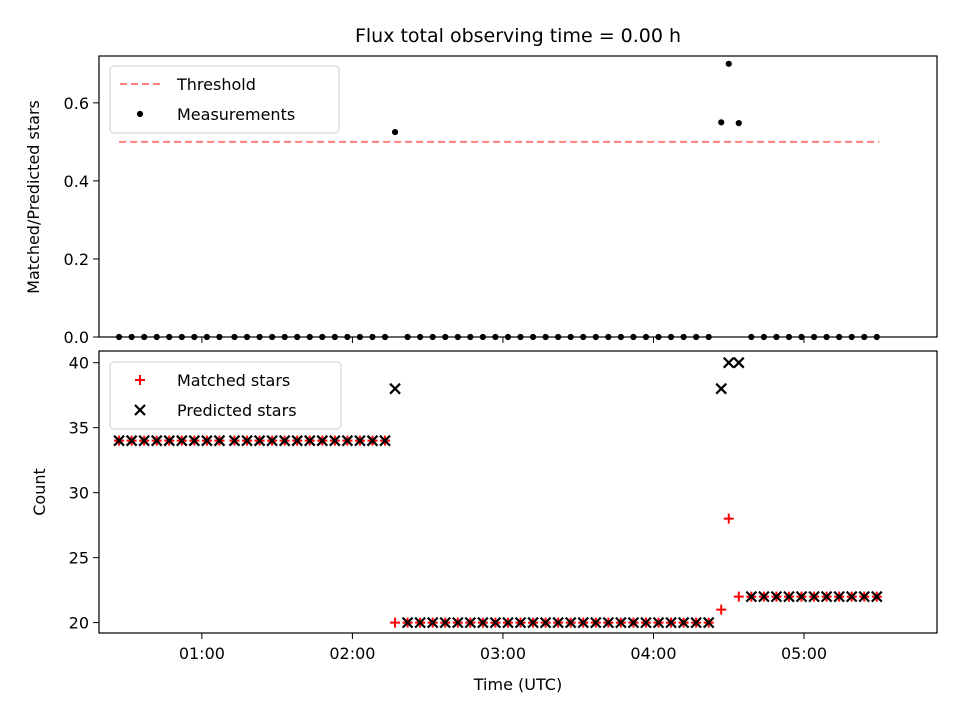  What do you see at coordinates (216, 84) in the screenshot?
I see `legend-label: Threshold` at bounding box center [216, 84].